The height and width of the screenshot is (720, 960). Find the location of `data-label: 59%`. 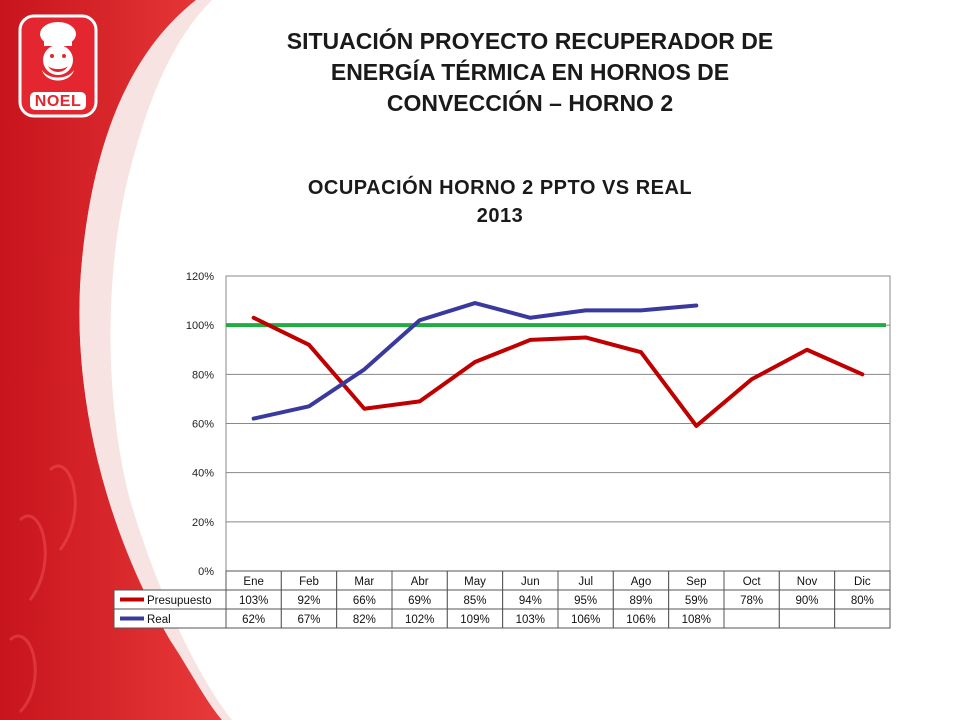

data-label: 59% is located at coordinates (696, 601).